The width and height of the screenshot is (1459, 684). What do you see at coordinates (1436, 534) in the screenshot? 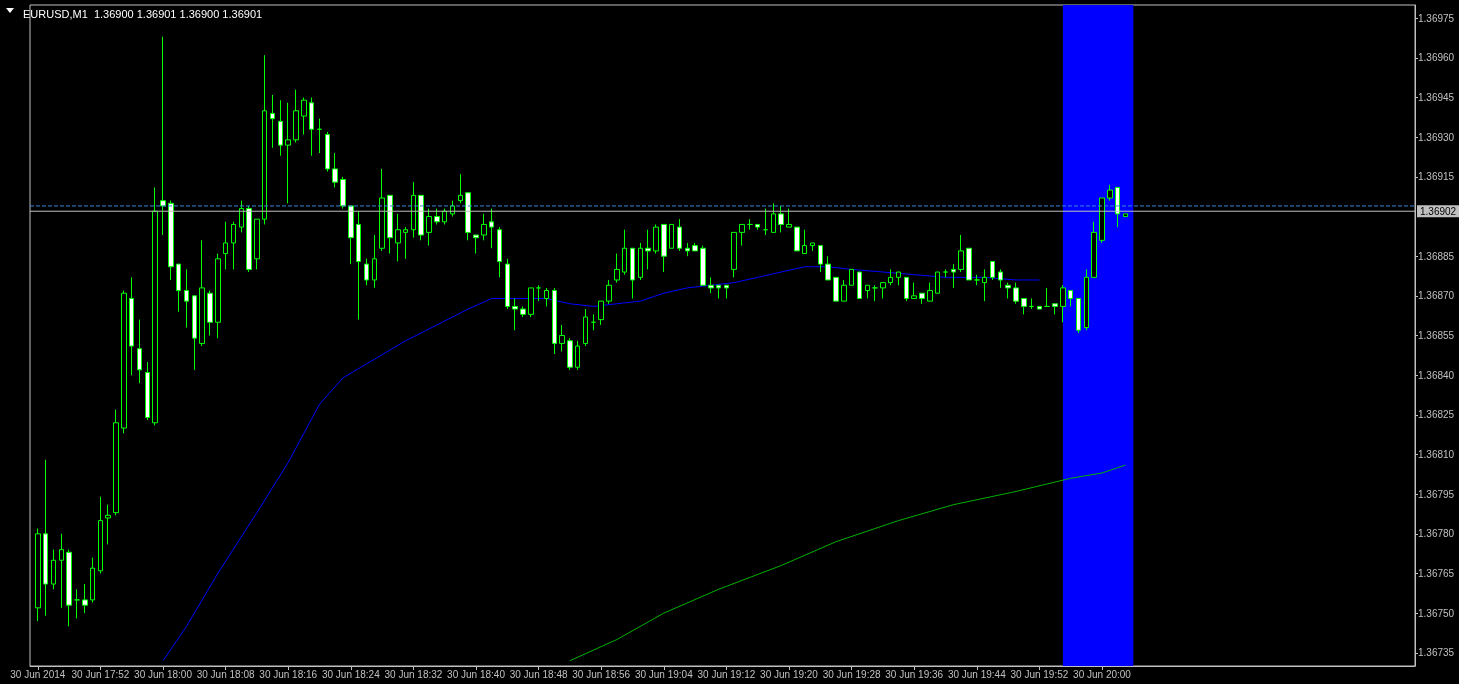
I see `y-tick-label: 1.36780` at bounding box center [1436, 534].